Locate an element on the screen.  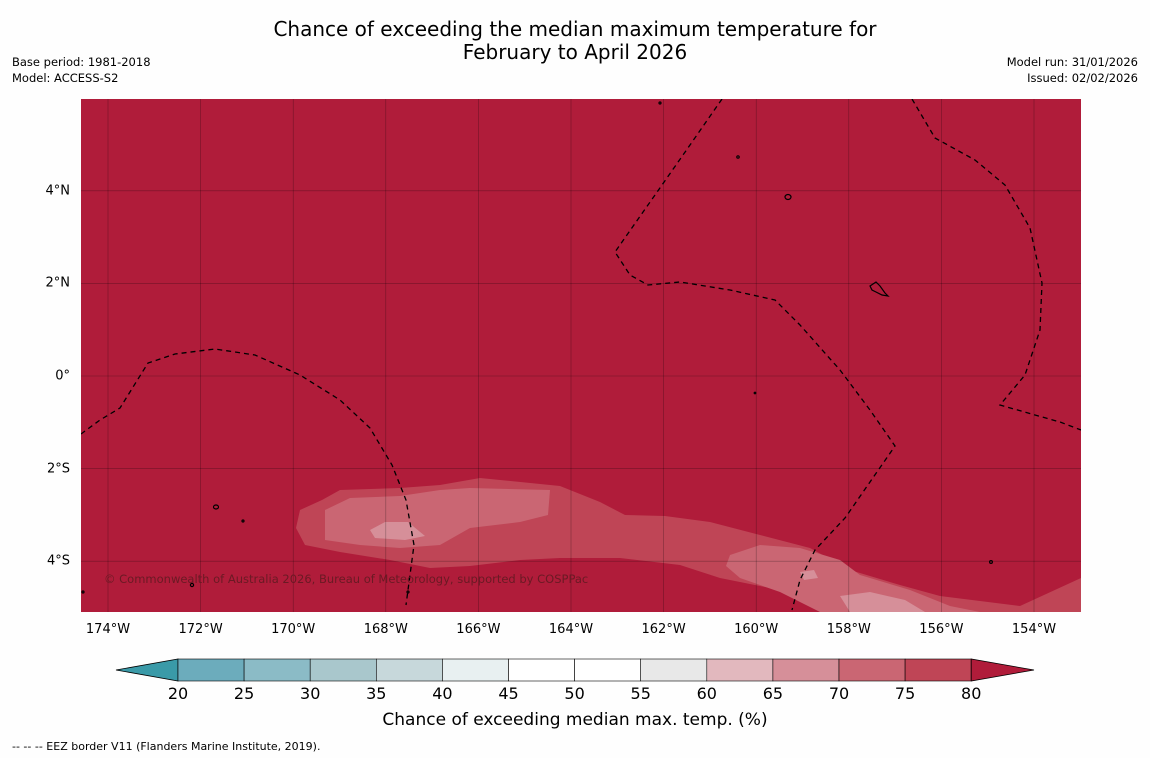
lon-label: 174°W is located at coordinates (108, 629).